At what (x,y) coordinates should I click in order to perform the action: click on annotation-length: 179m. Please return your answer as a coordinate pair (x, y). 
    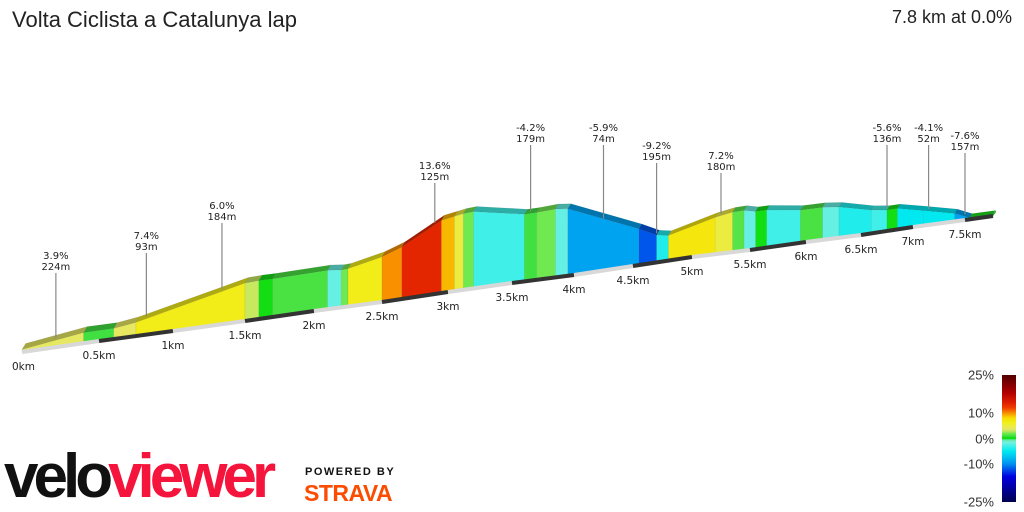
    Looking at the image, I should click on (530, 139).